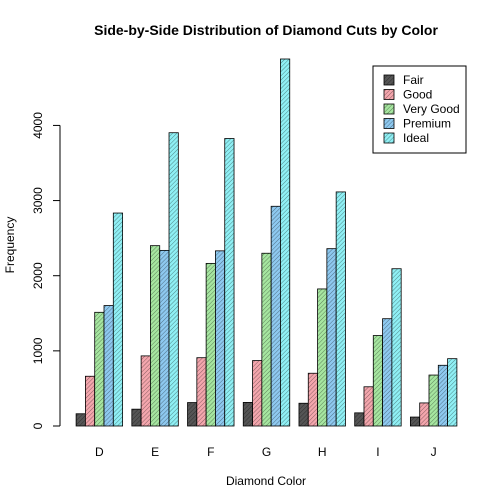  I want to click on bar-fair-g, so click(247, 414).